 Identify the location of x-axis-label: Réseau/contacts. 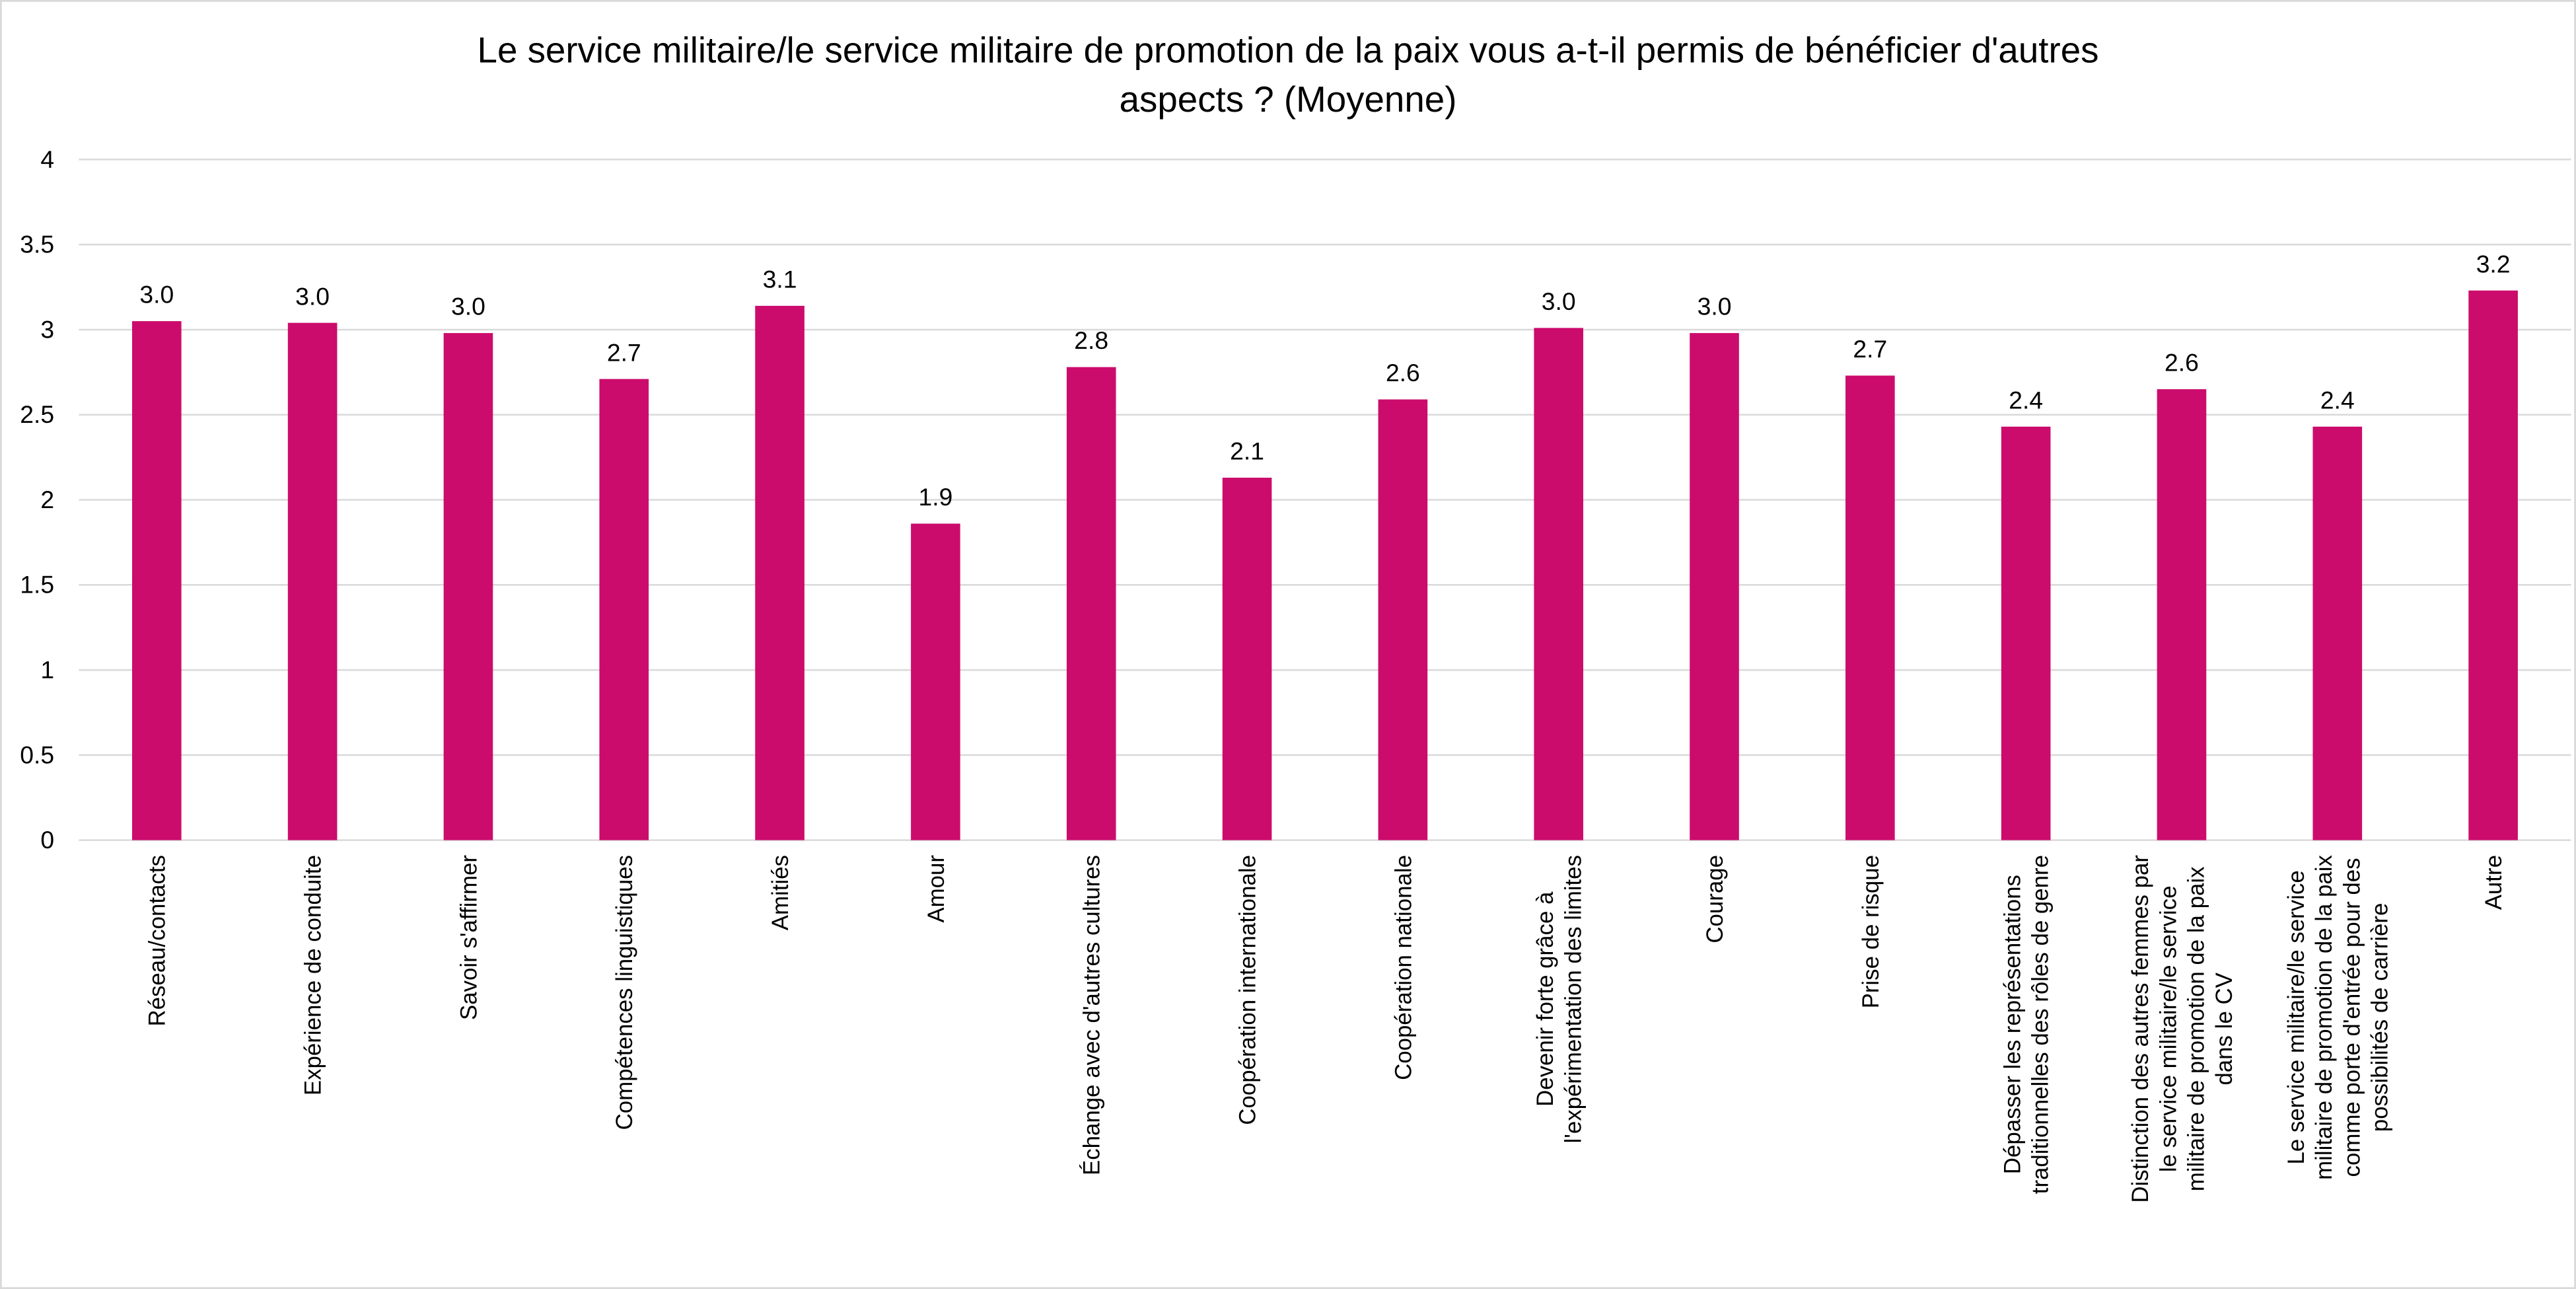
(158, 941).